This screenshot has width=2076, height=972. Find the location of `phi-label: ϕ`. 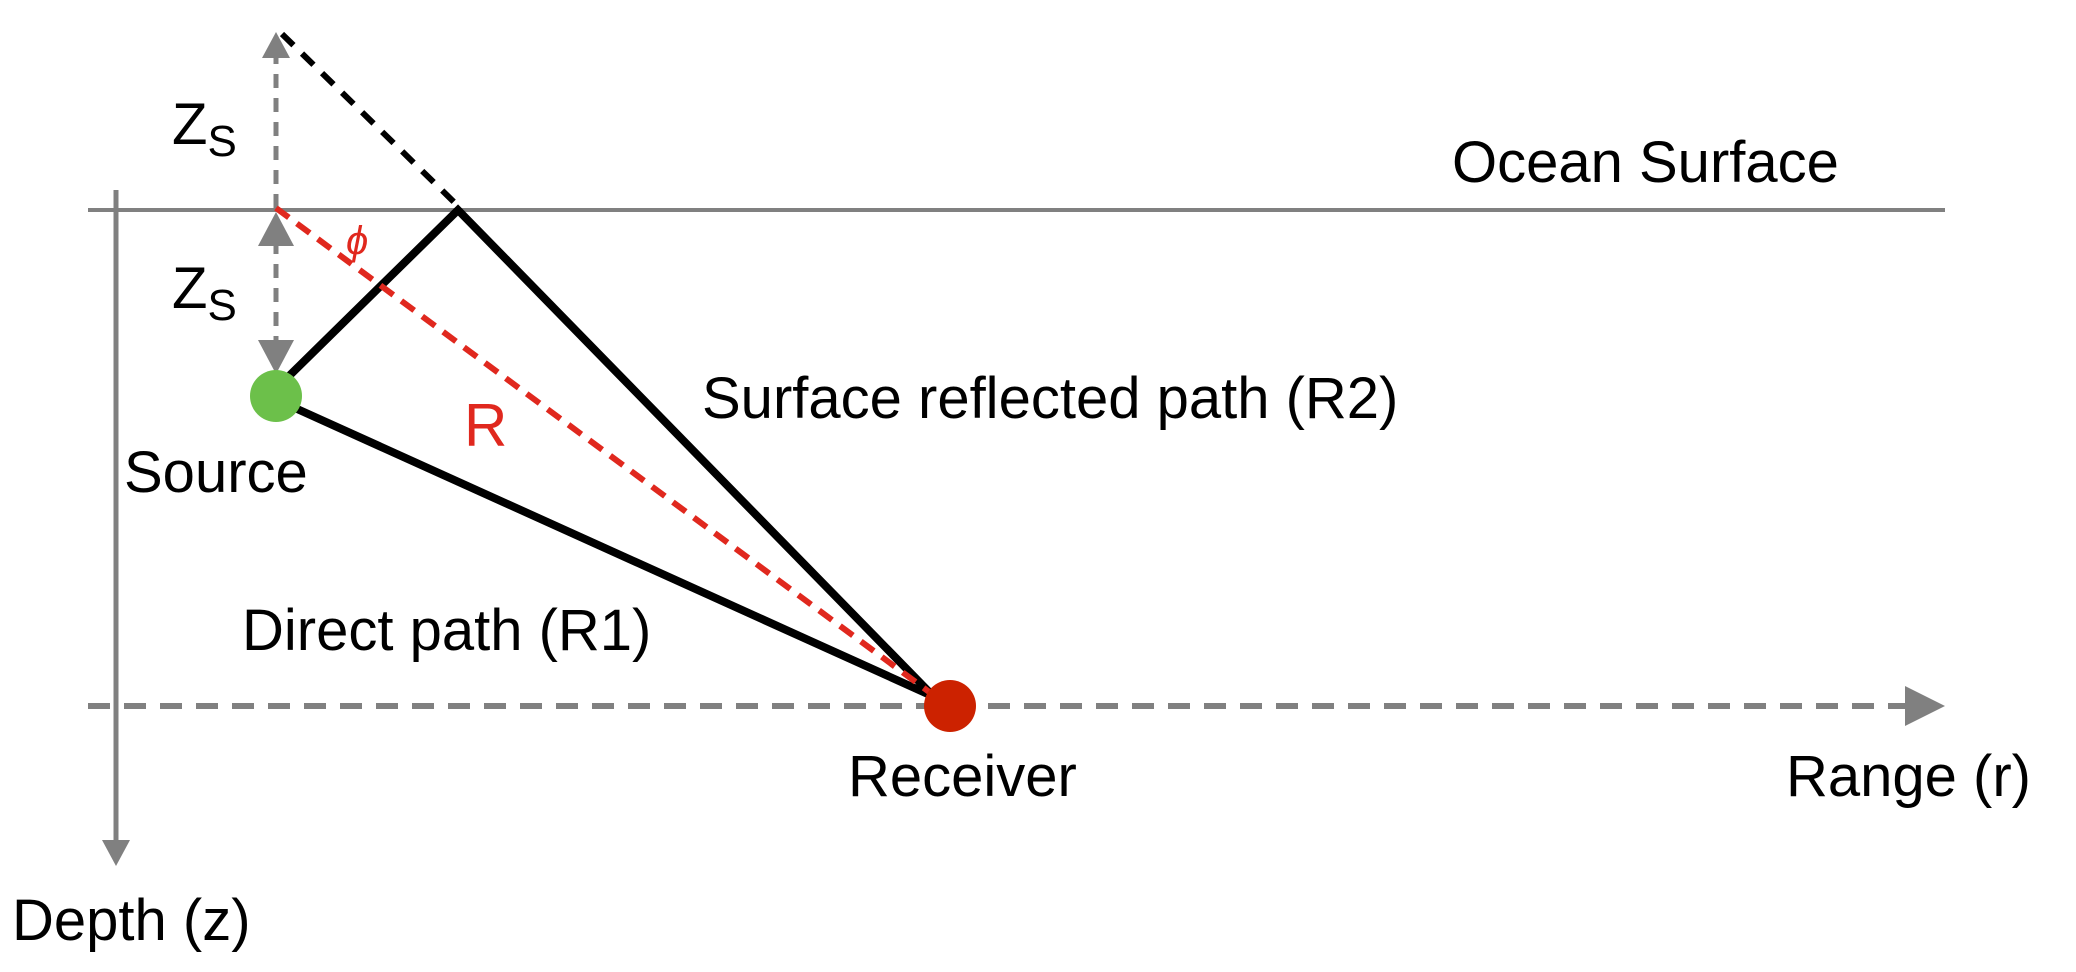

phi-label: ϕ is located at coordinates (357, 241).